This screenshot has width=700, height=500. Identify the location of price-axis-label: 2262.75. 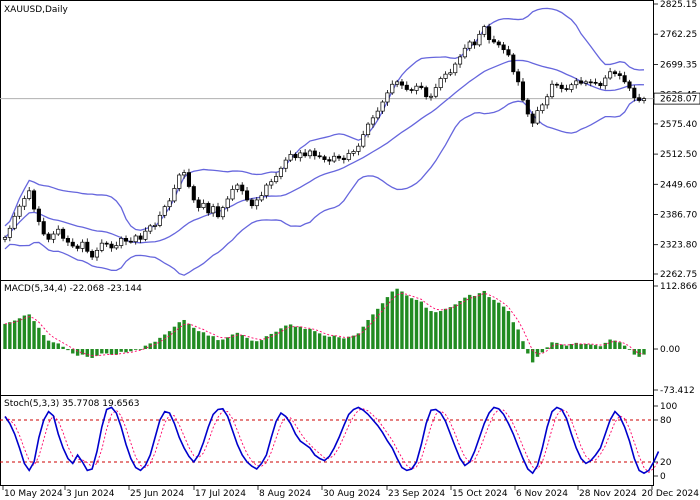
(678, 275).